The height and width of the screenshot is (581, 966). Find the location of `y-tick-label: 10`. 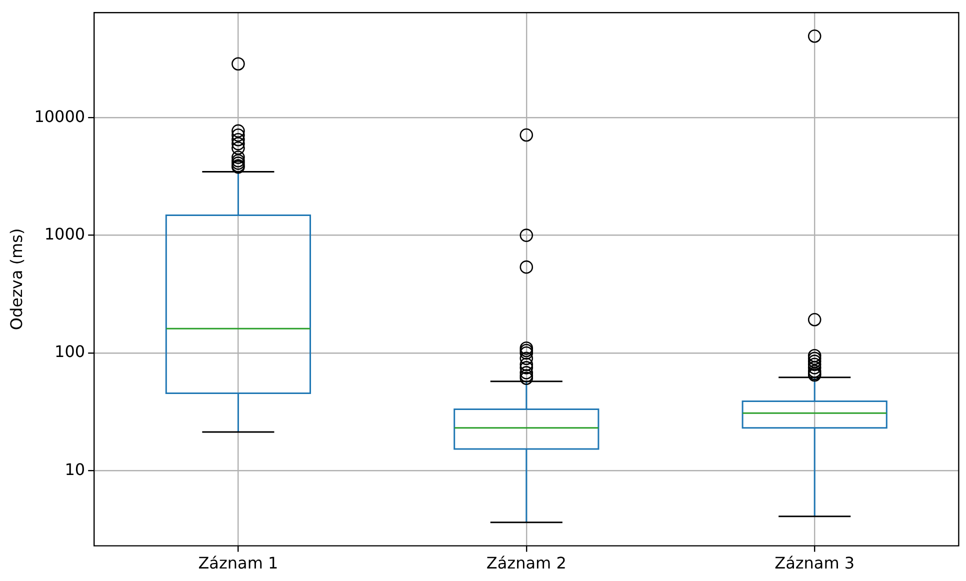

y-tick-label: 10 is located at coordinates (75, 469).